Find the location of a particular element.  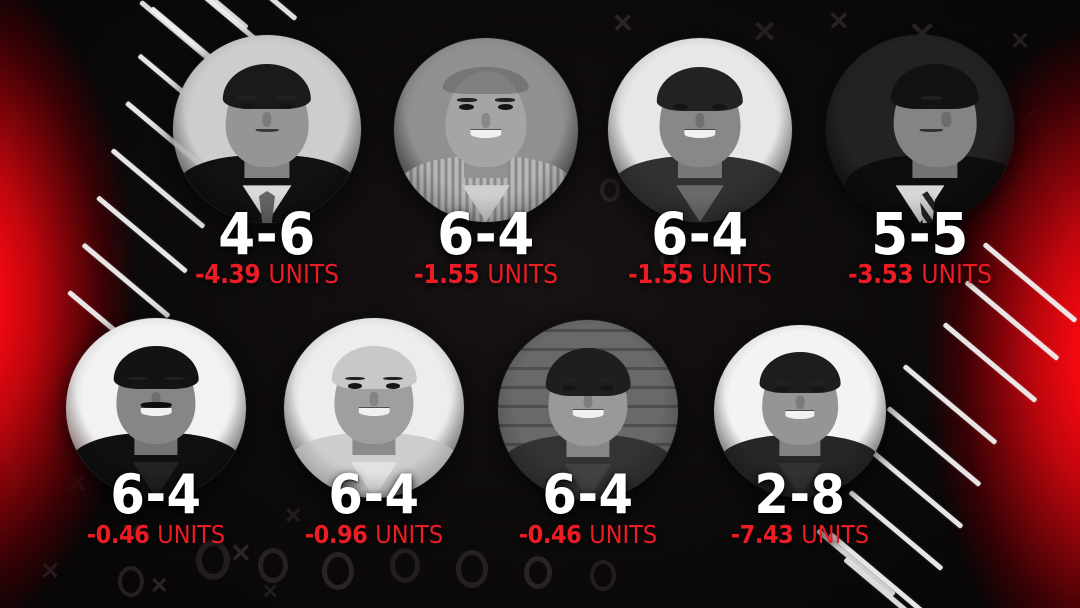

player-units-value: -7.43 is located at coordinates (762, 534).